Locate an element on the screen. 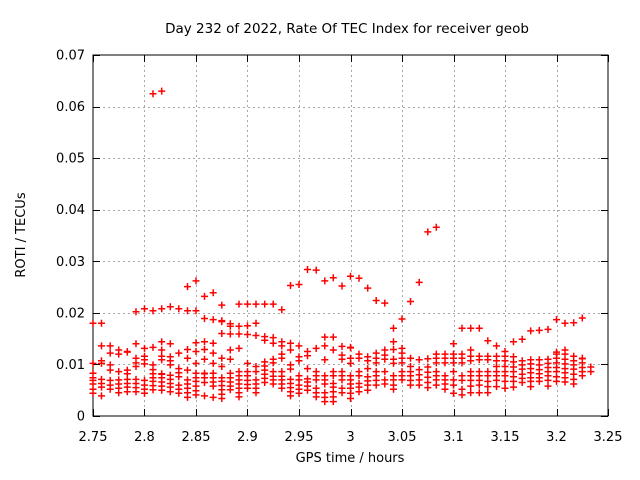  x-tick-label: 3.05 is located at coordinates (402, 437).